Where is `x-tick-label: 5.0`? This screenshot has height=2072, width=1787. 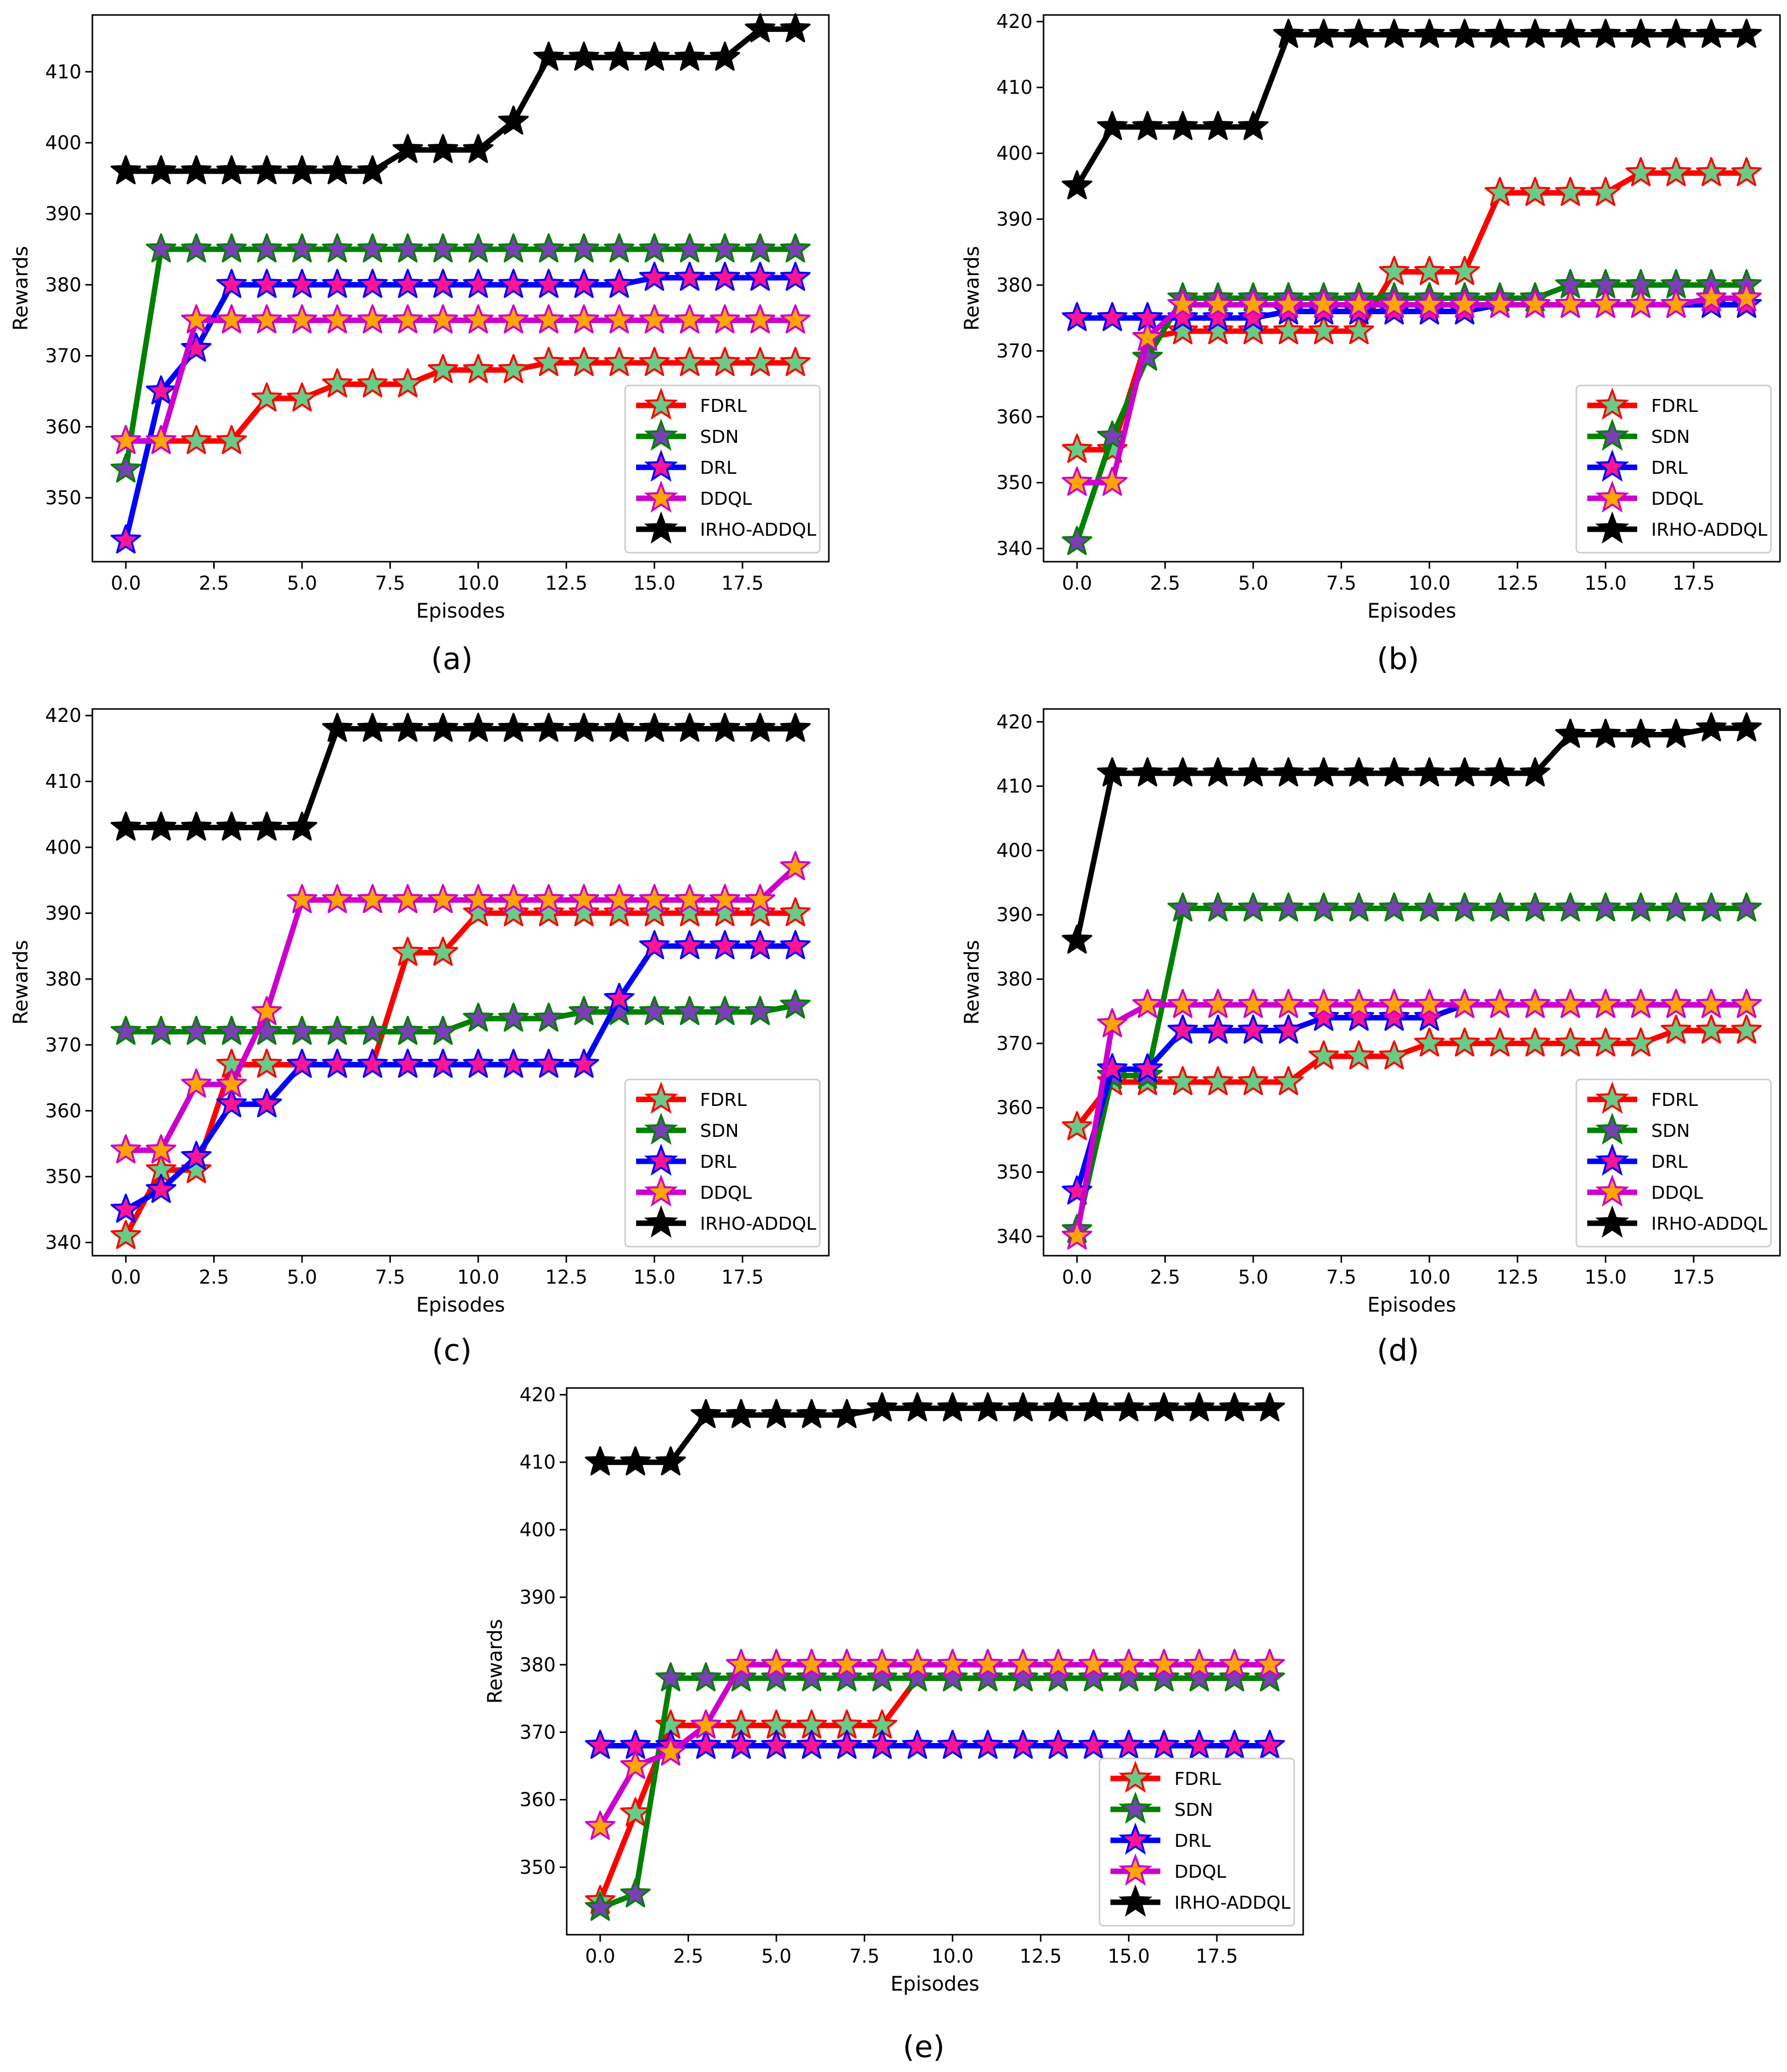
x-tick-label: 5.0 is located at coordinates (302, 1277).